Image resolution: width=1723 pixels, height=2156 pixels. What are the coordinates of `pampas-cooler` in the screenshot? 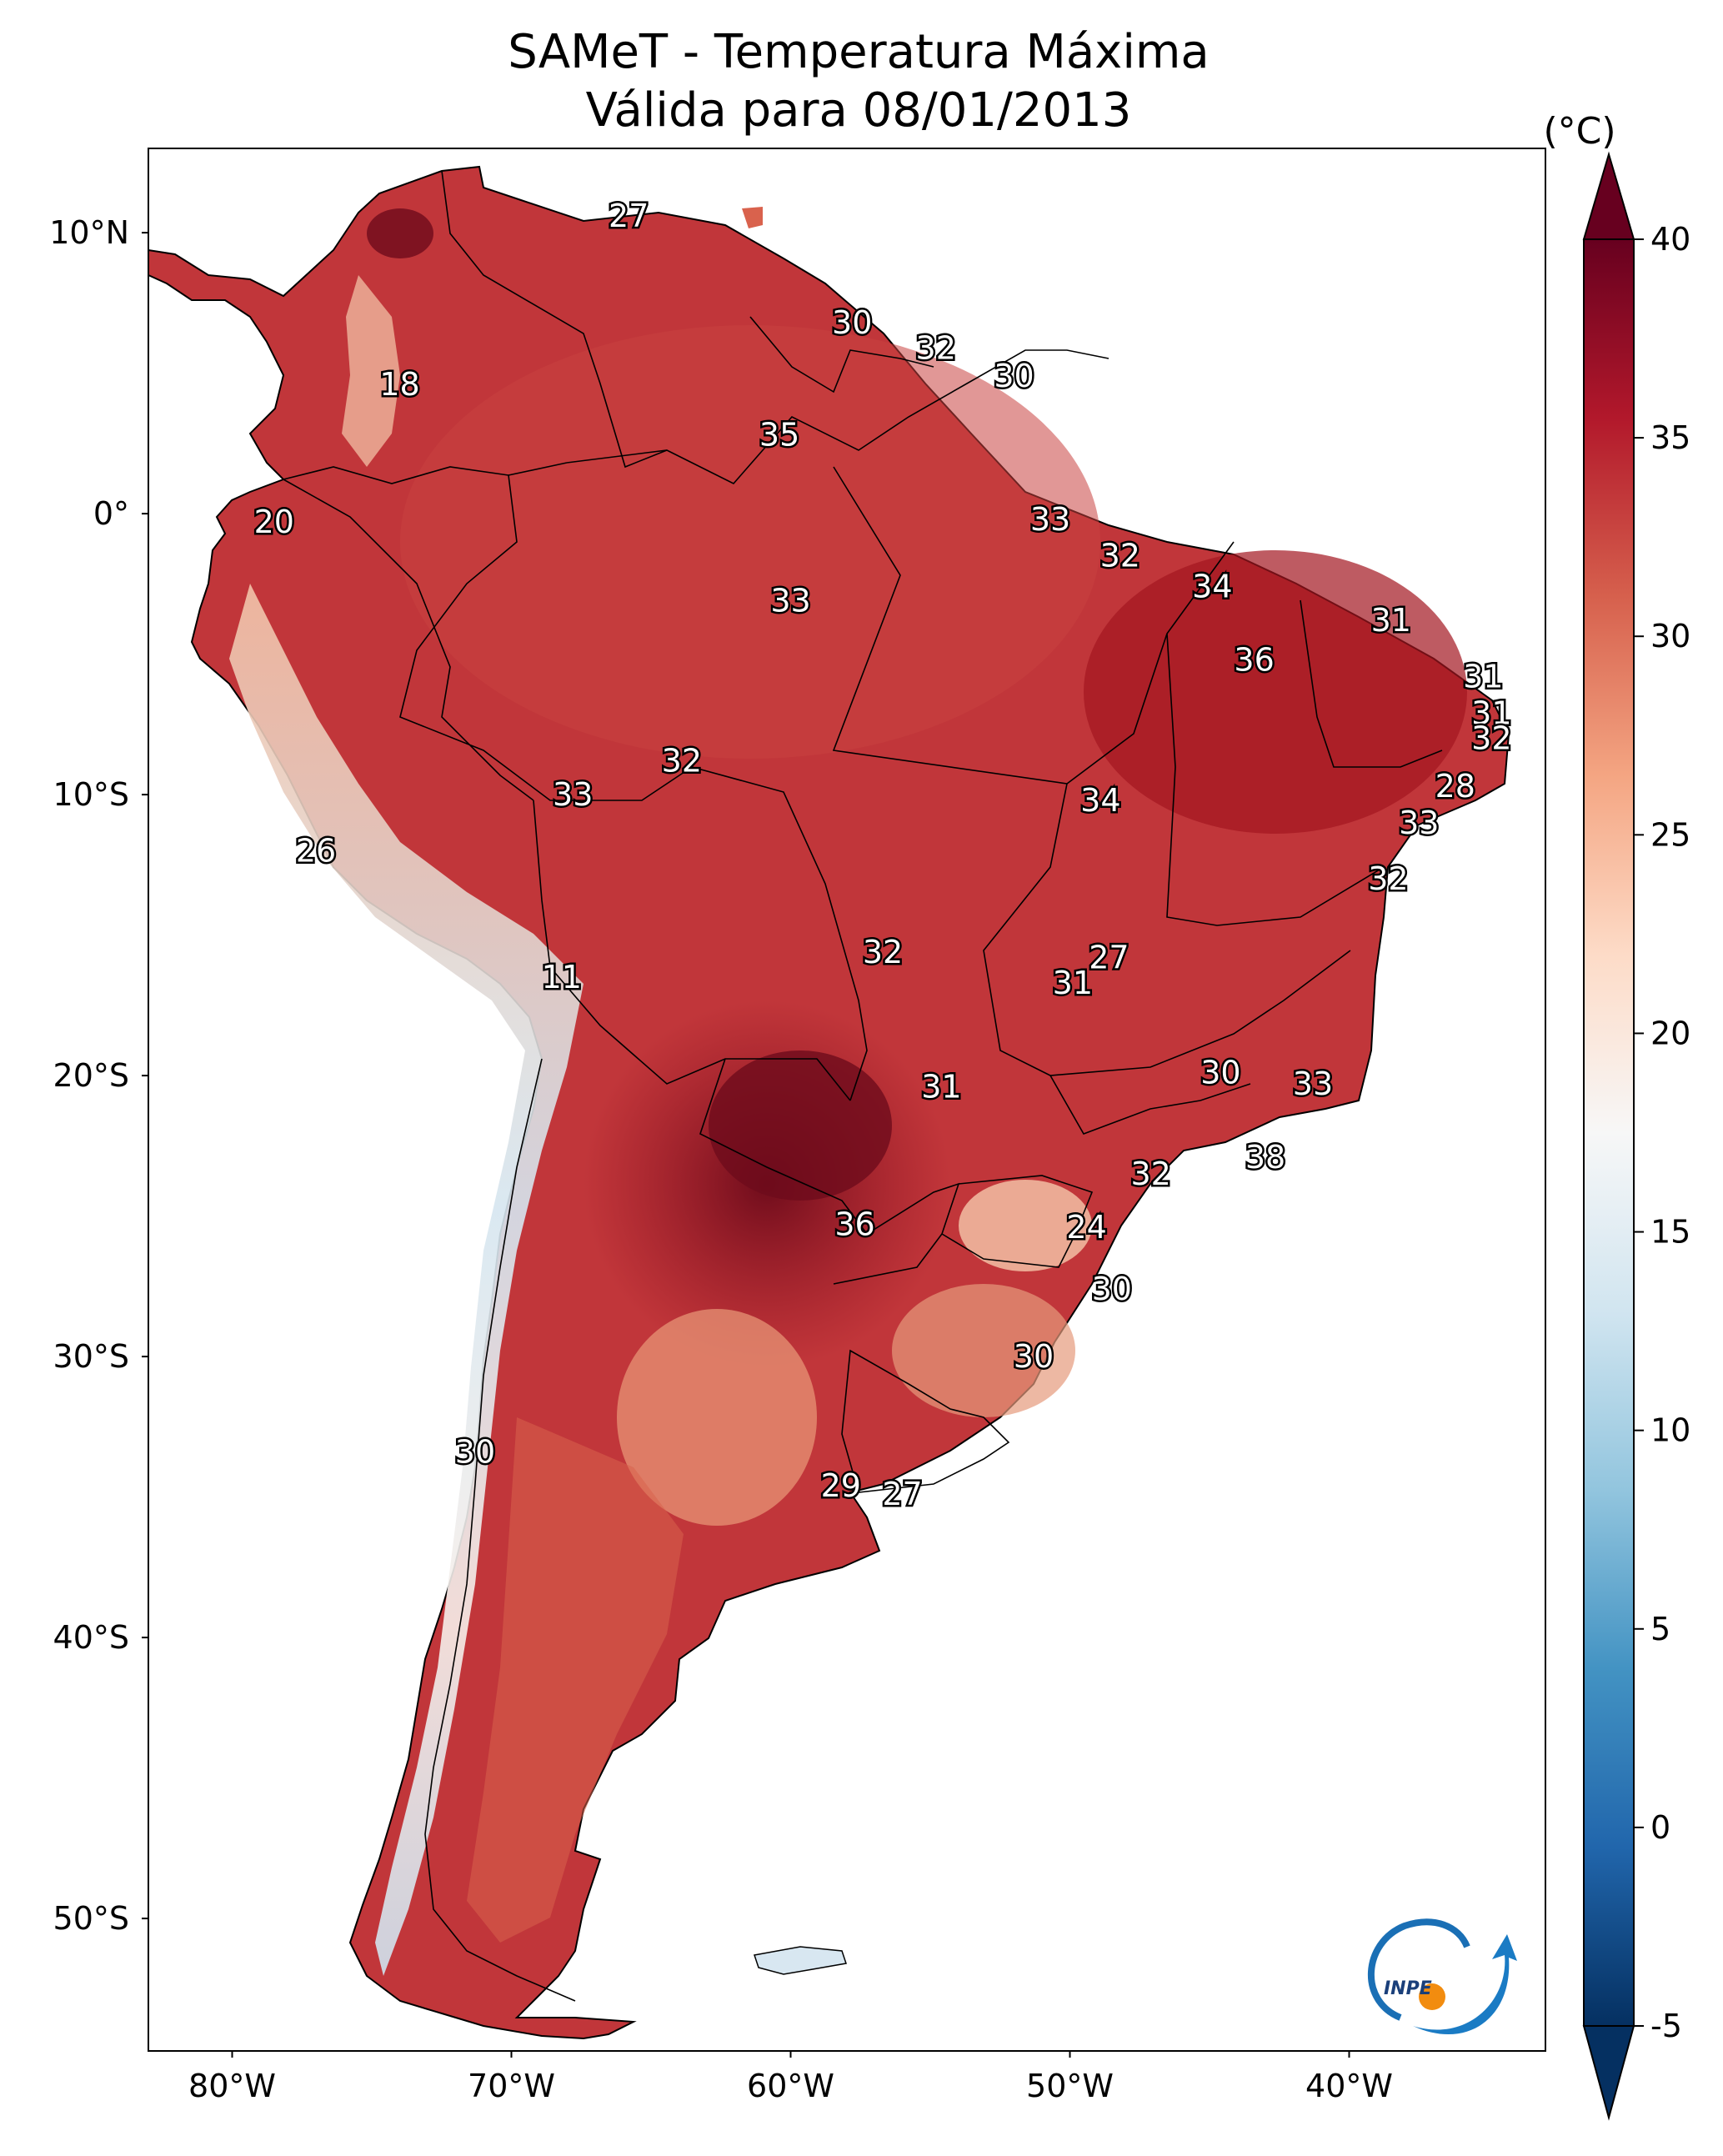 It's located at (717, 1417).